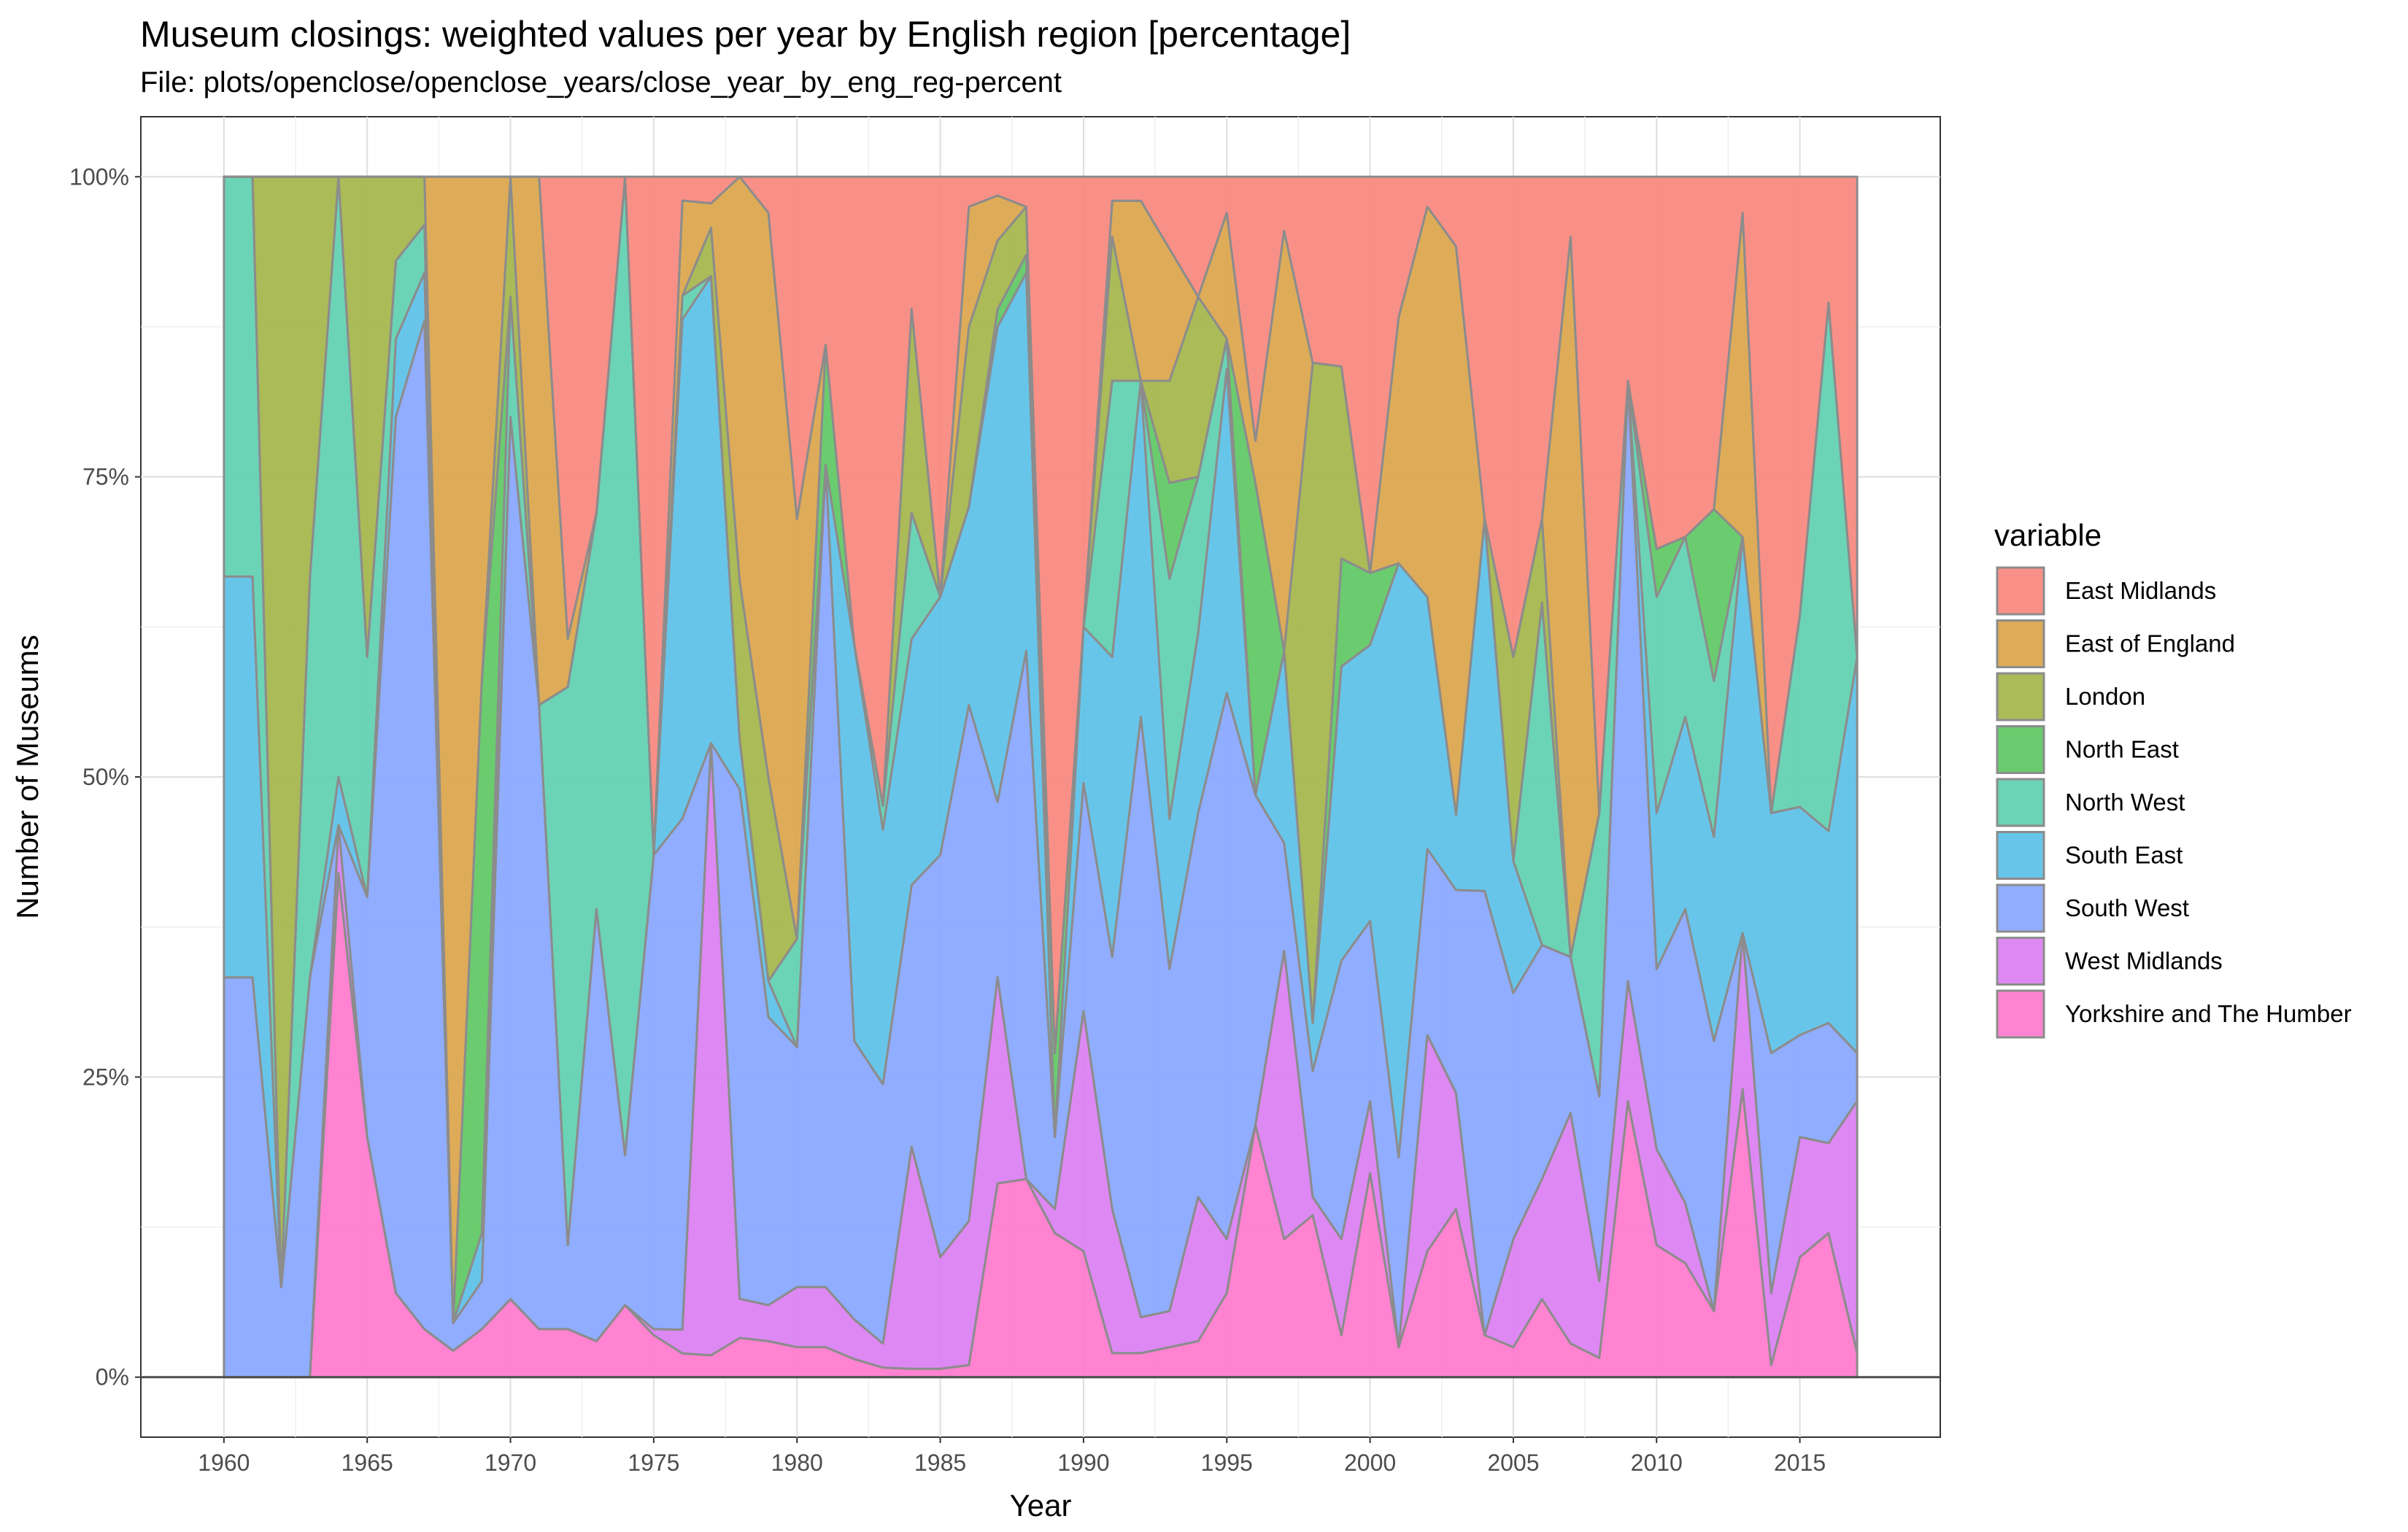 The image size is (2408, 1532). I want to click on y-tick-label: 75%, so click(105, 477).